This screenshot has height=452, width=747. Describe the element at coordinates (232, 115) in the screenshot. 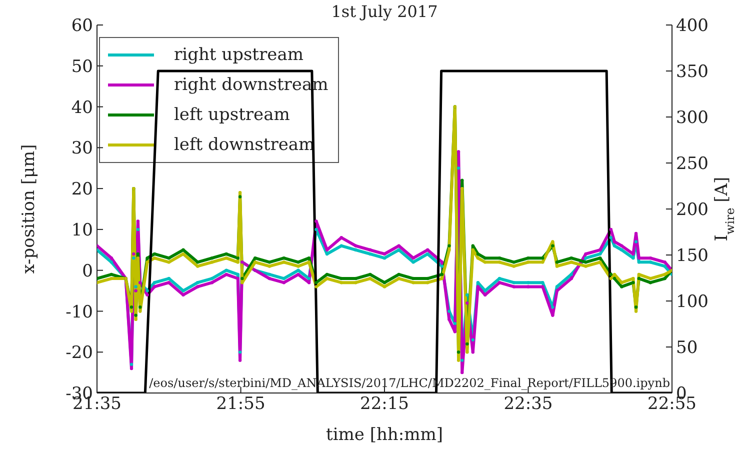

I see `legend-label: left upstream` at that location.